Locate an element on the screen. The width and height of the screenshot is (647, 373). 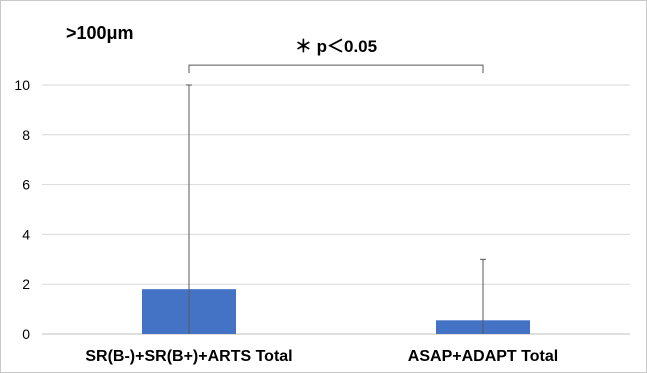
y-tick-label: 4 is located at coordinates (26, 234).